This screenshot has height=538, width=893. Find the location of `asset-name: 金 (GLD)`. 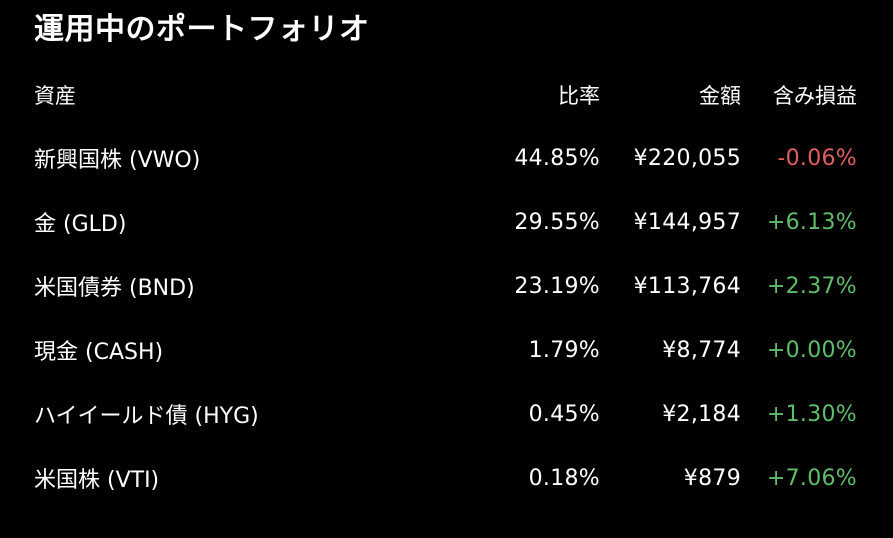

asset-name: 金 (GLD) is located at coordinates (80, 224).